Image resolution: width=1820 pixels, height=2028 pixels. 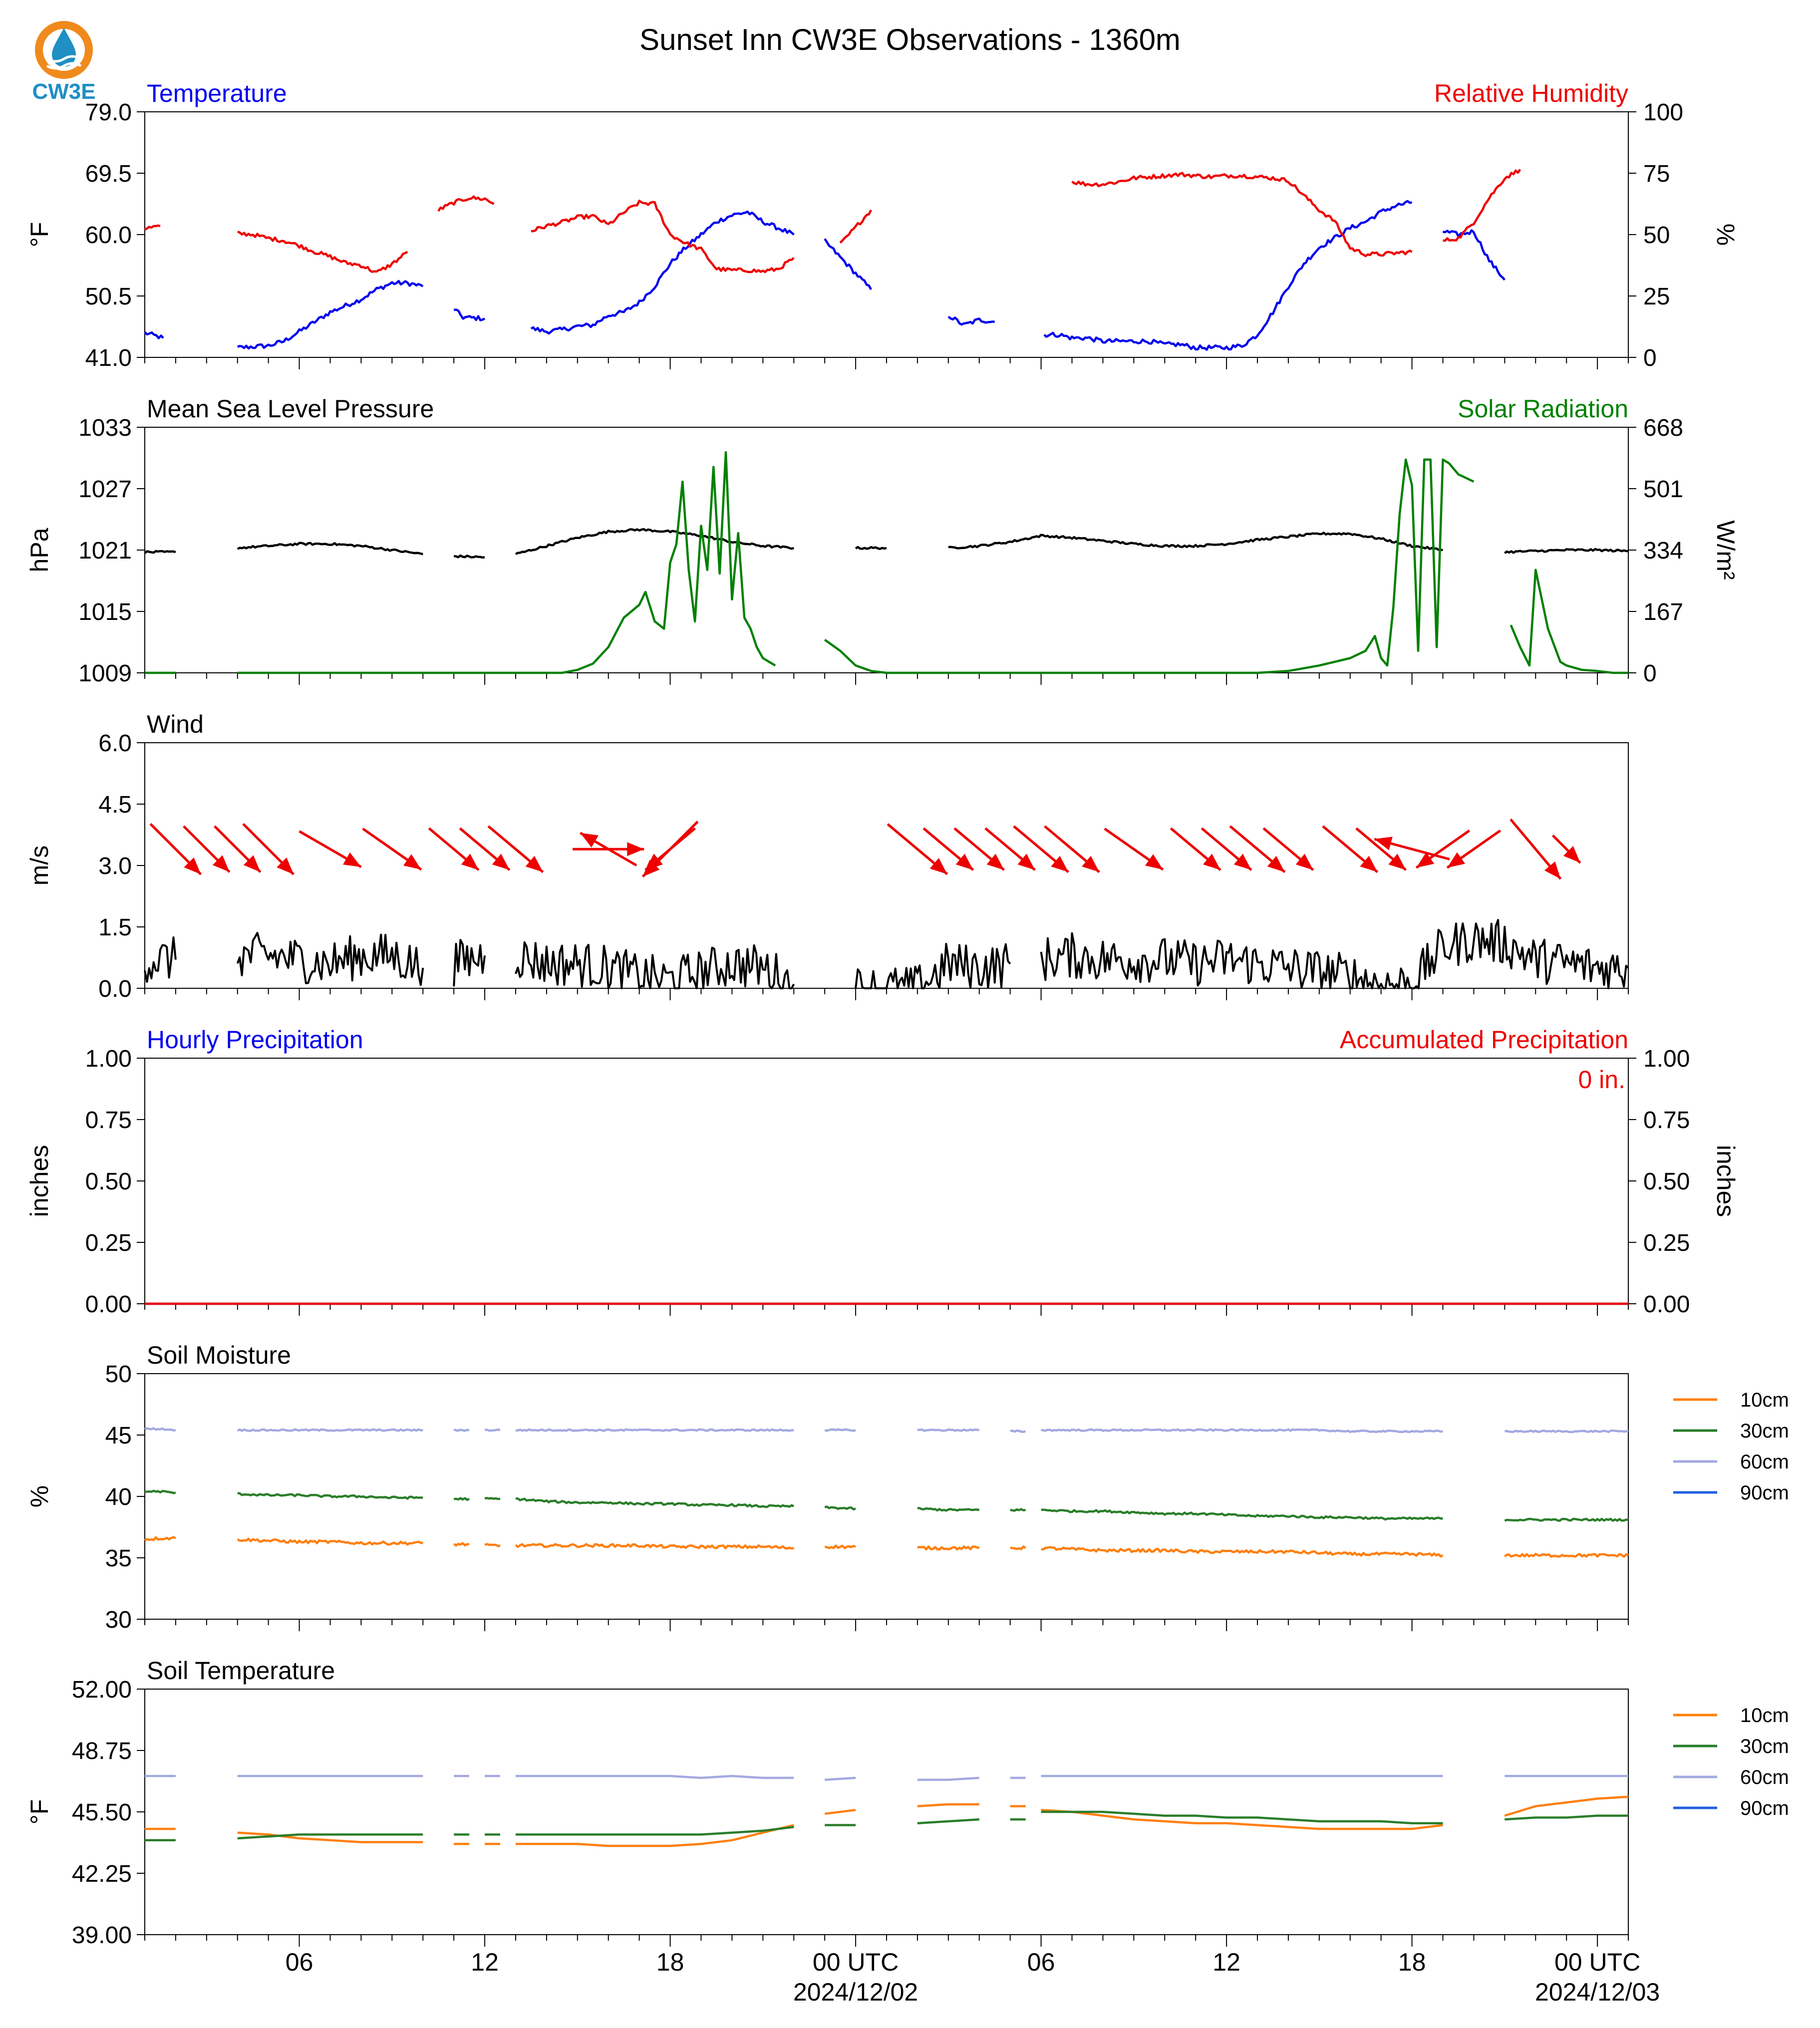 I want to click on cw3e-logo-icon: CW3E, so click(x=64, y=62).